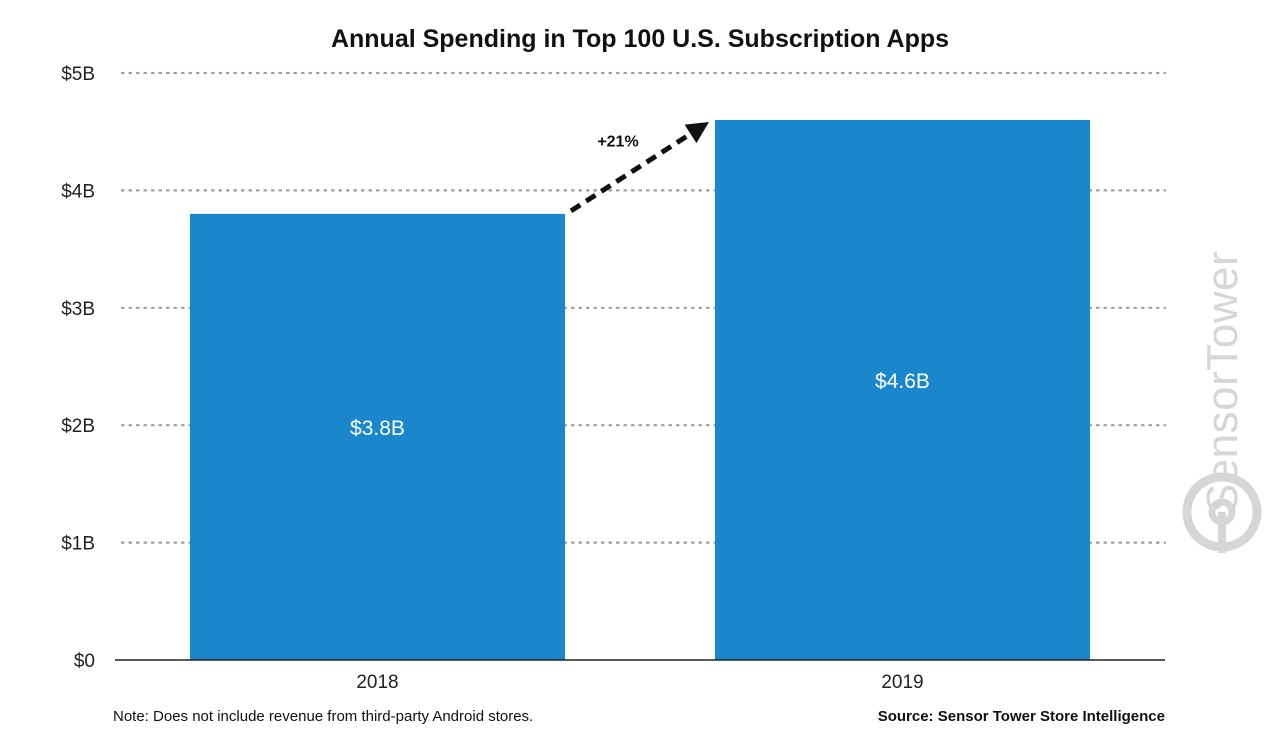 The height and width of the screenshot is (756, 1280). What do you see at coordinates (902, 682) in the screenshot?
I see `x-tick-label: 2019` at bounding box center [902, 682].